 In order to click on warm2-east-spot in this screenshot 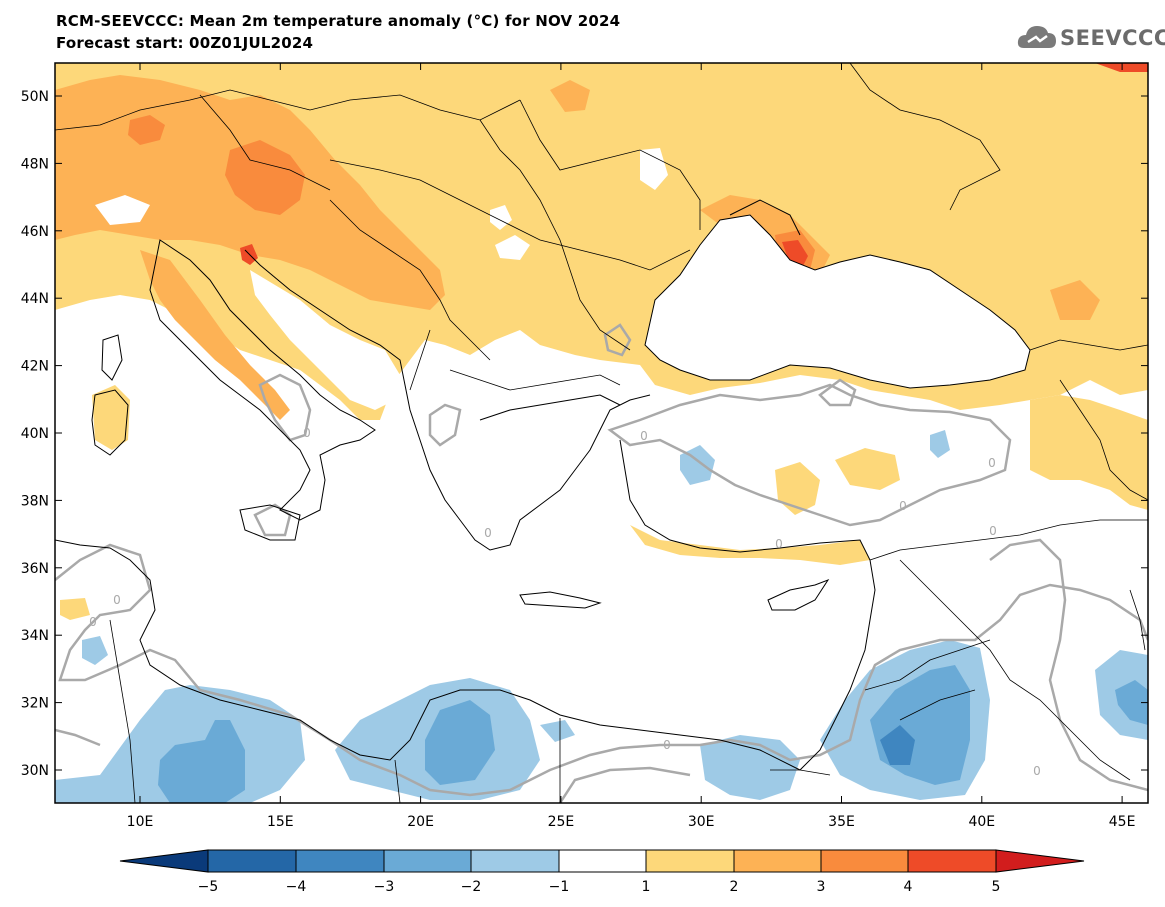, I will do `click(1075, 300)`.